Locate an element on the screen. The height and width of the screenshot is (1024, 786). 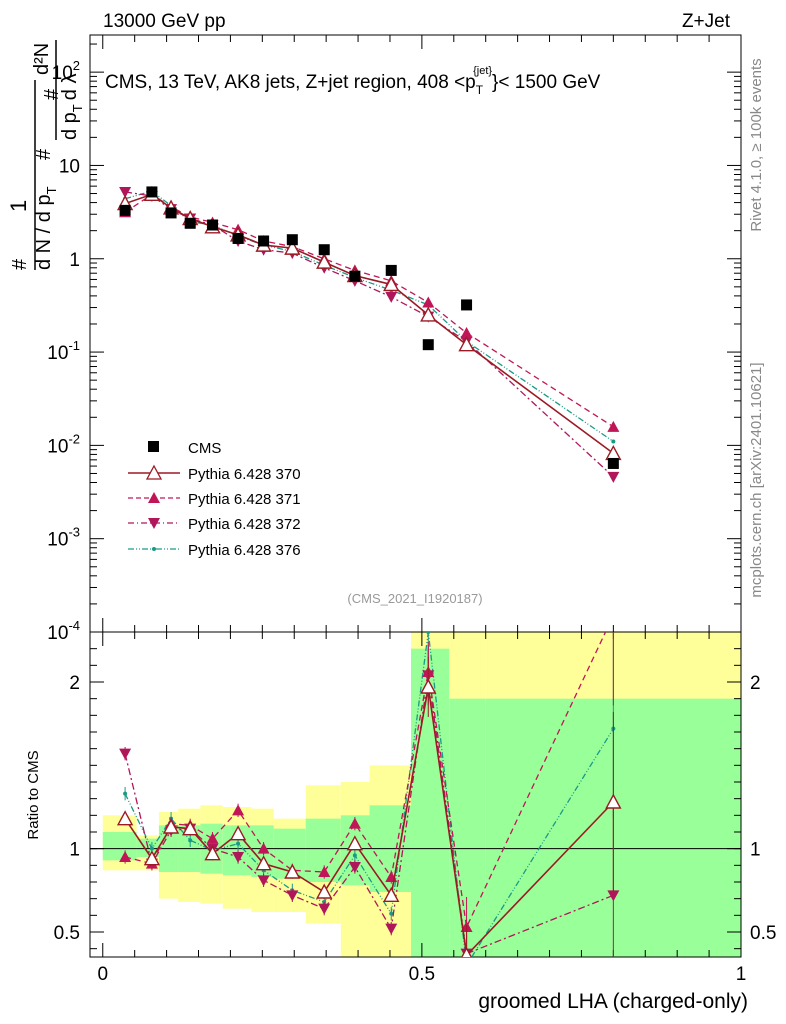
legend-marker-p370 is located at coordinates (154, 472).